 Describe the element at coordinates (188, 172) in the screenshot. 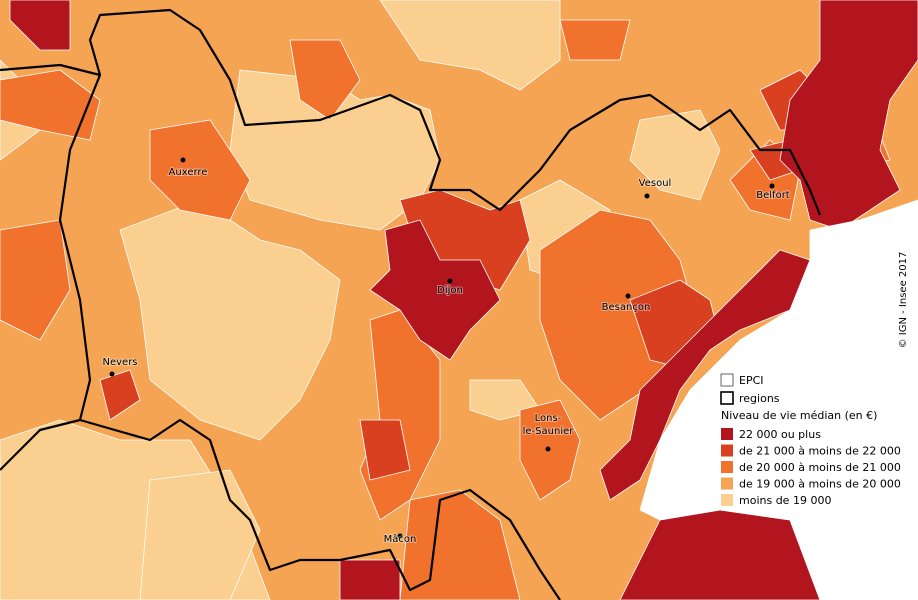

I see `city-label: Auxerre` at that location.